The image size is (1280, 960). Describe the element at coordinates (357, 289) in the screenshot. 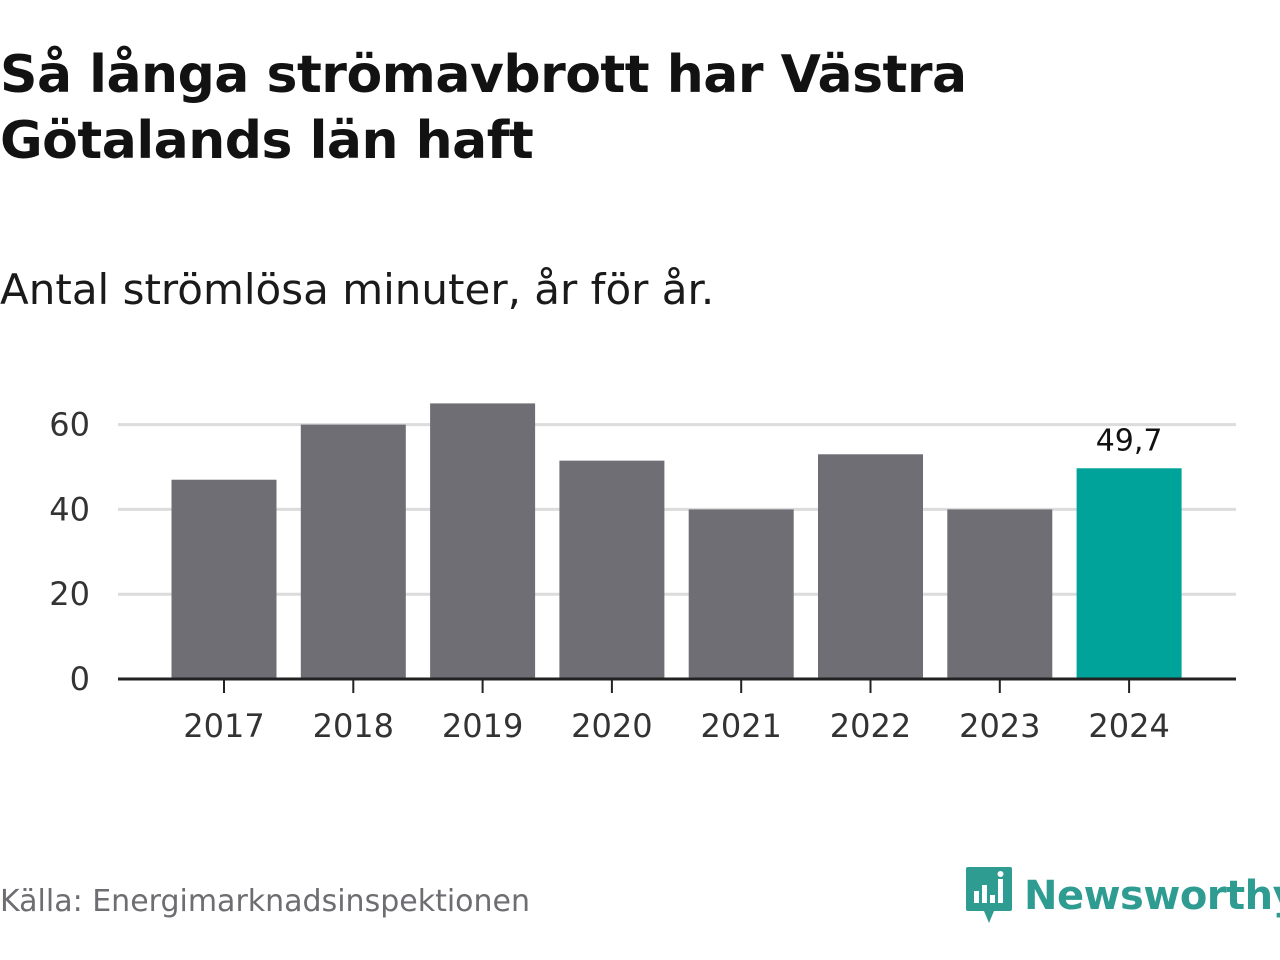

I see `chart-subtitle: Antal strömlösa minuter, år för år.` at that location.